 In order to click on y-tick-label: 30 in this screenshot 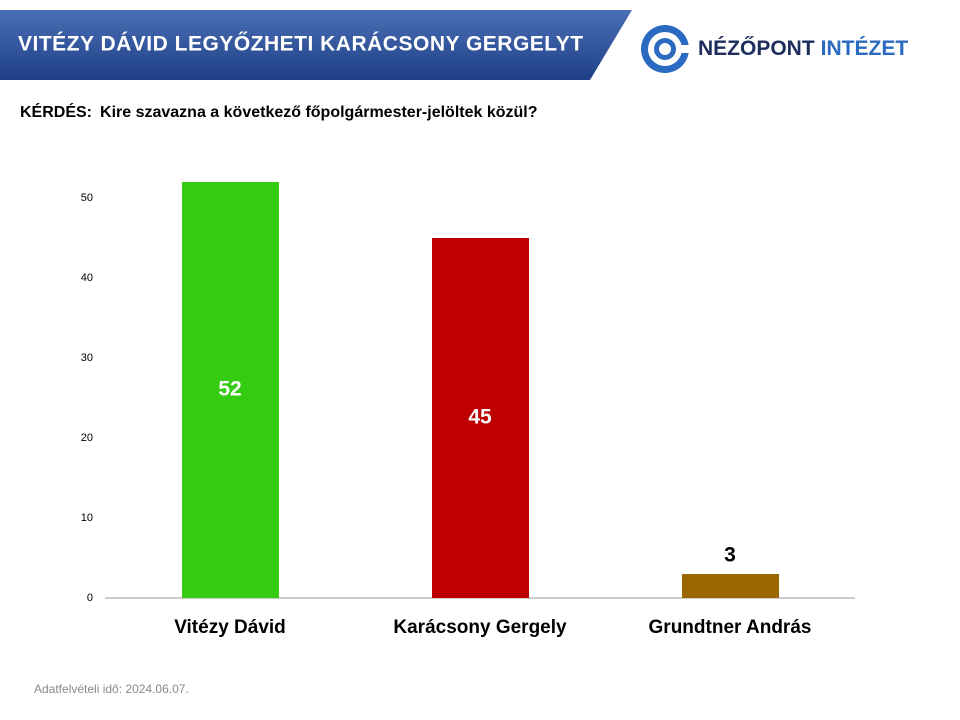, I will do `click(87, 358)`.